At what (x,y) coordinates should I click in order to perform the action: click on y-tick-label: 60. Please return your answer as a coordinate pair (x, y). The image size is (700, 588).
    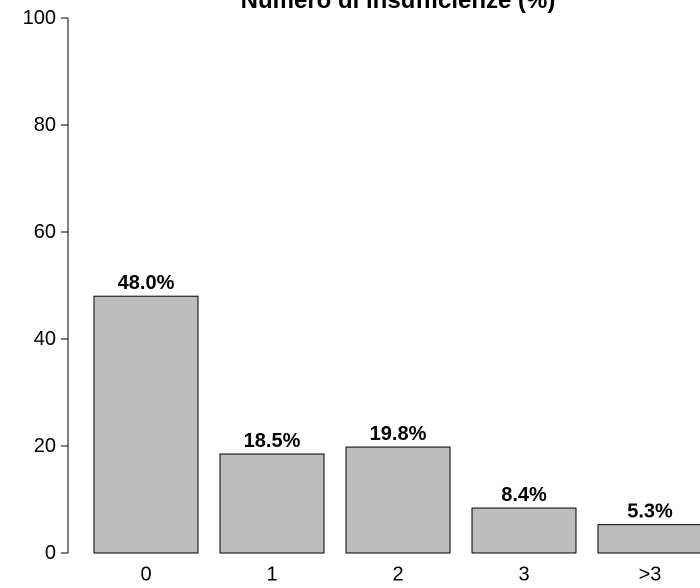
    Looking at the image, I should click on (45, 232).